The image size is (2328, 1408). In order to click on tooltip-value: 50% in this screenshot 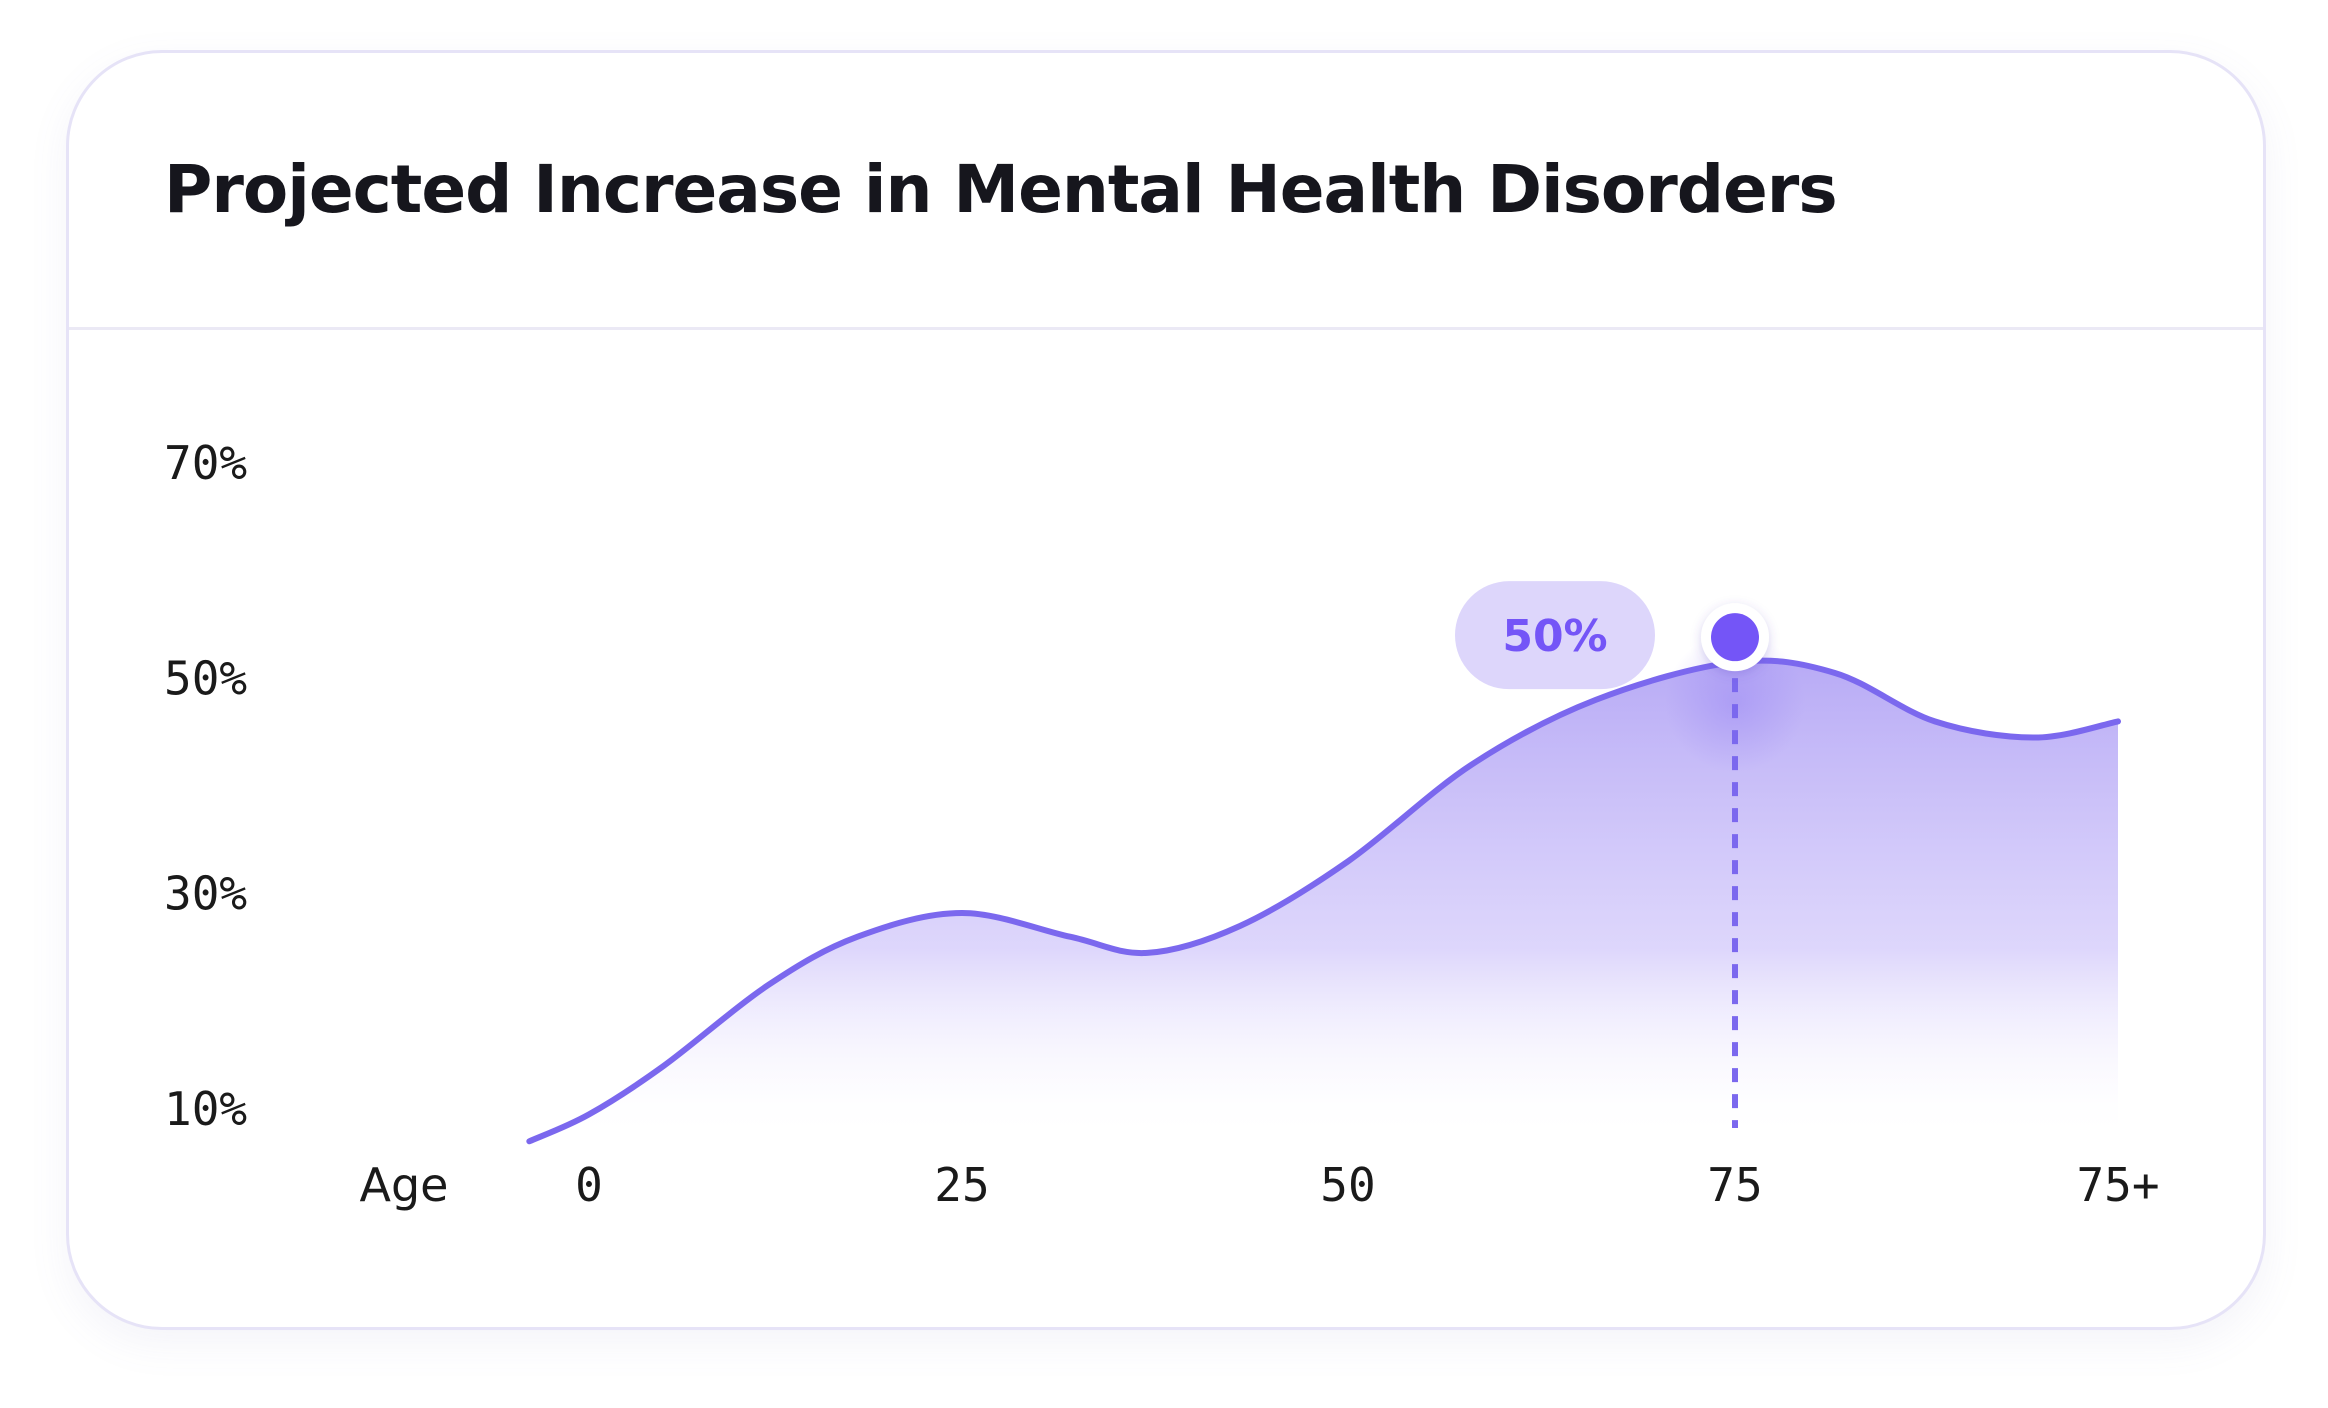, I will do `click(1554, 636)`.